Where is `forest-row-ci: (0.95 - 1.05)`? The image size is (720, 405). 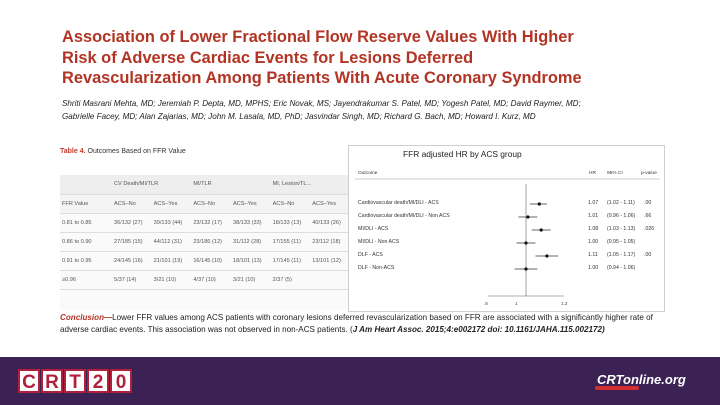
forest-row-ci: (0.95 - 1.05) is located at coordinates (621, 242).